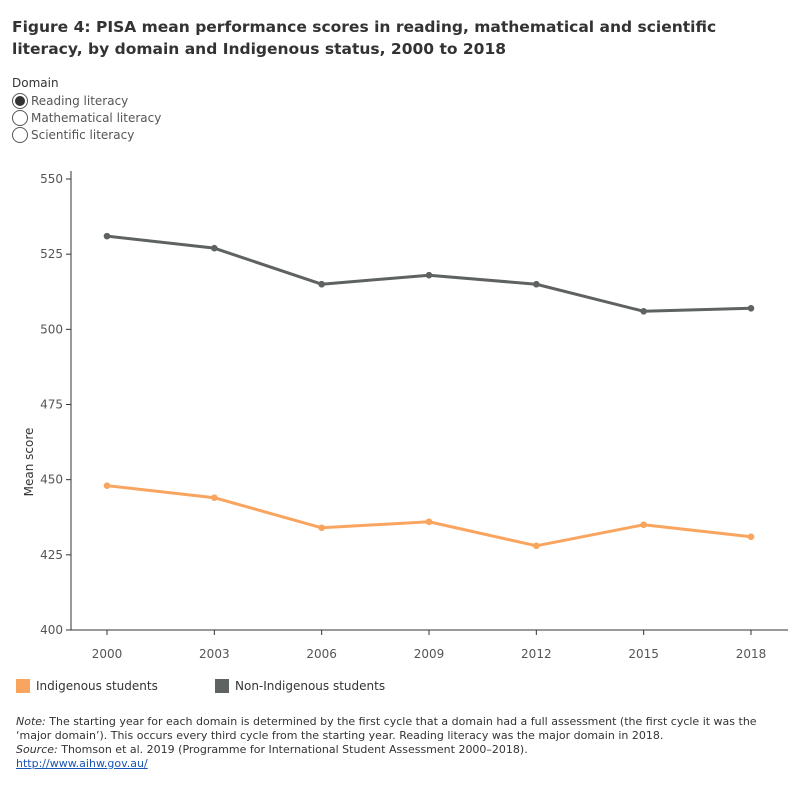 Image resolution: width=800 pixels, height=800 pixels. I want to click on y-tick-label: 450, so click(51, 480).